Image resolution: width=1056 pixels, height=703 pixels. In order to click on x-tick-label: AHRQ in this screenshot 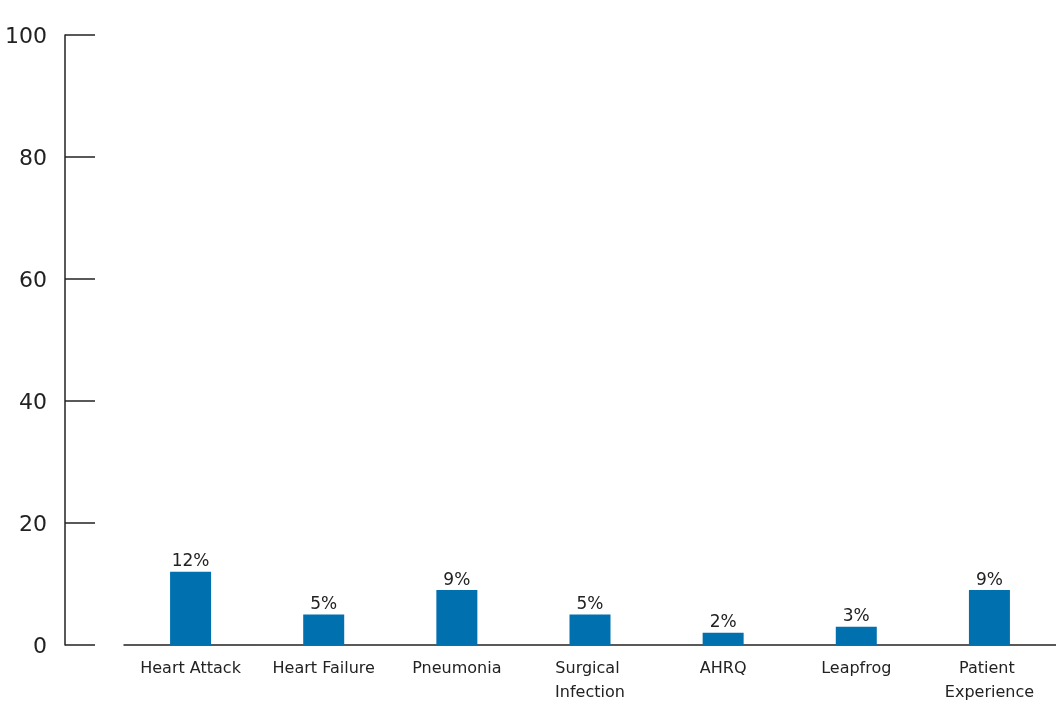, I will do `click(723, 667)`.